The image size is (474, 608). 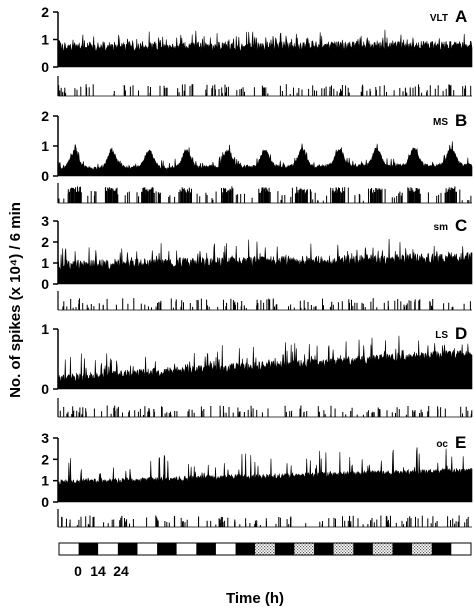 What do you see at coordinates (441, 335) in the screenshot?
I see `region-label: LS` at bounding box center [441, 335].